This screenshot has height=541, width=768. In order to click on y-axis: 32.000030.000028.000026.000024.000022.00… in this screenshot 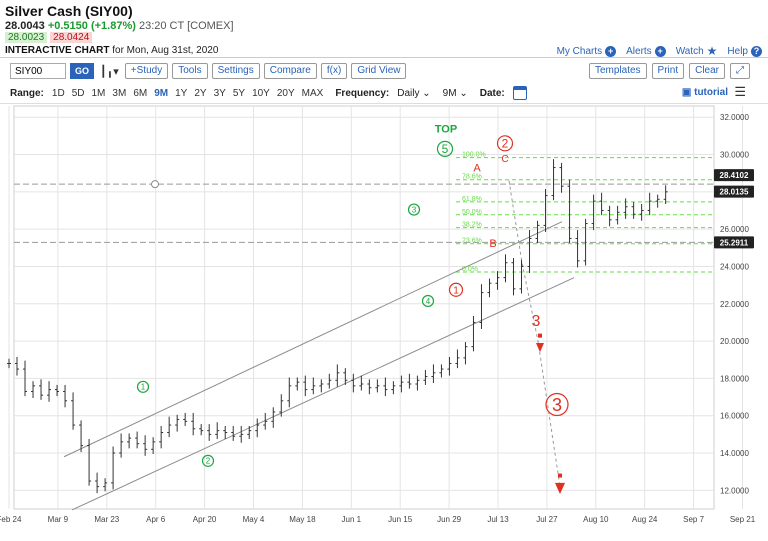, I will do `click(734, 304)`.